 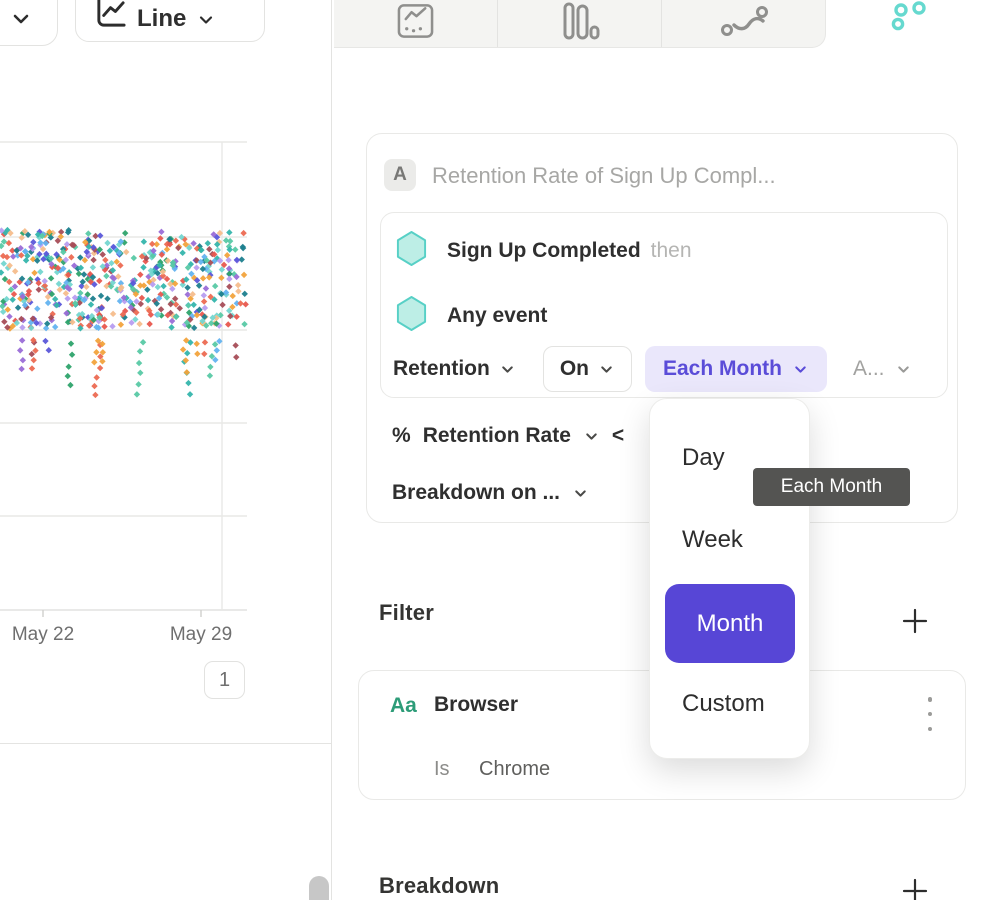 I want to click on event-name: Any event, so click(x=497, y=315).